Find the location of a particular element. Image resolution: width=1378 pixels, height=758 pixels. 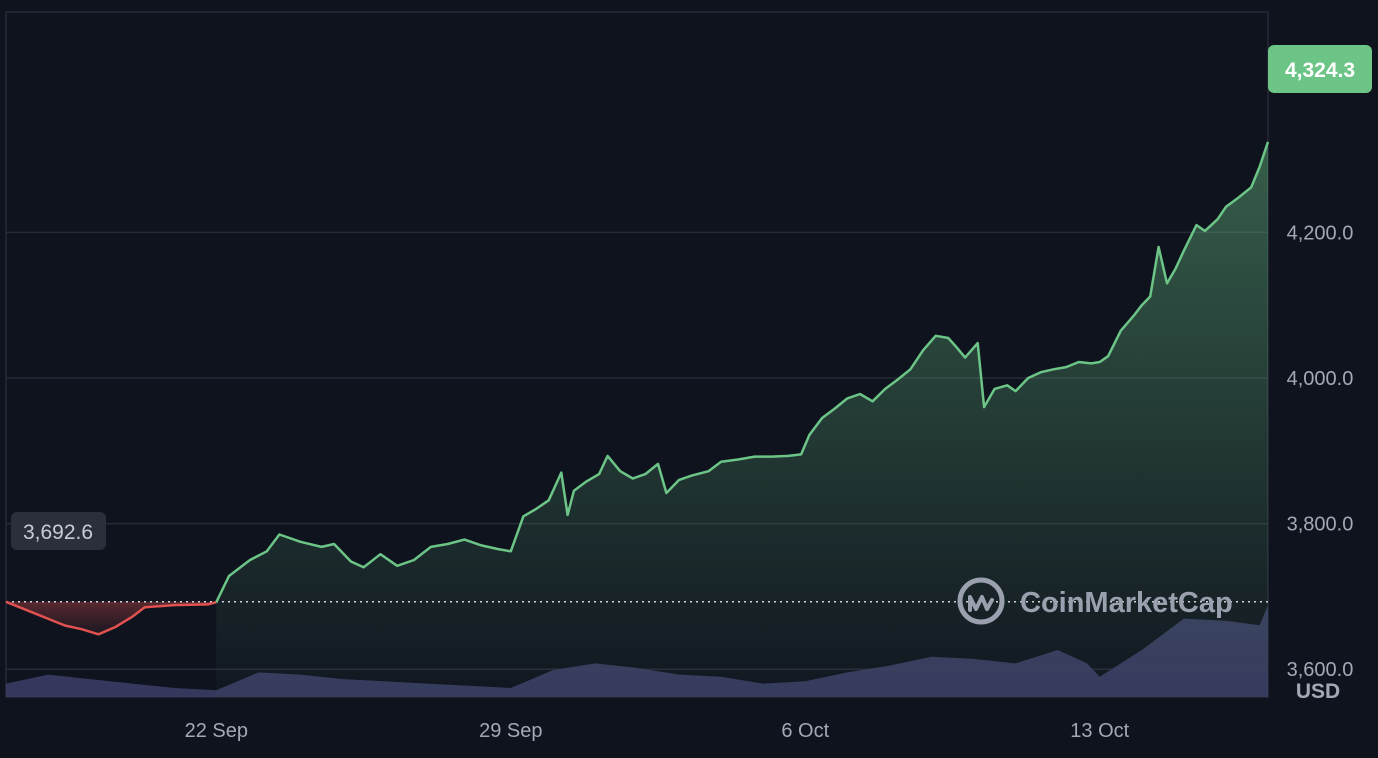

down-area-fill is located at coordinates (111, 618).